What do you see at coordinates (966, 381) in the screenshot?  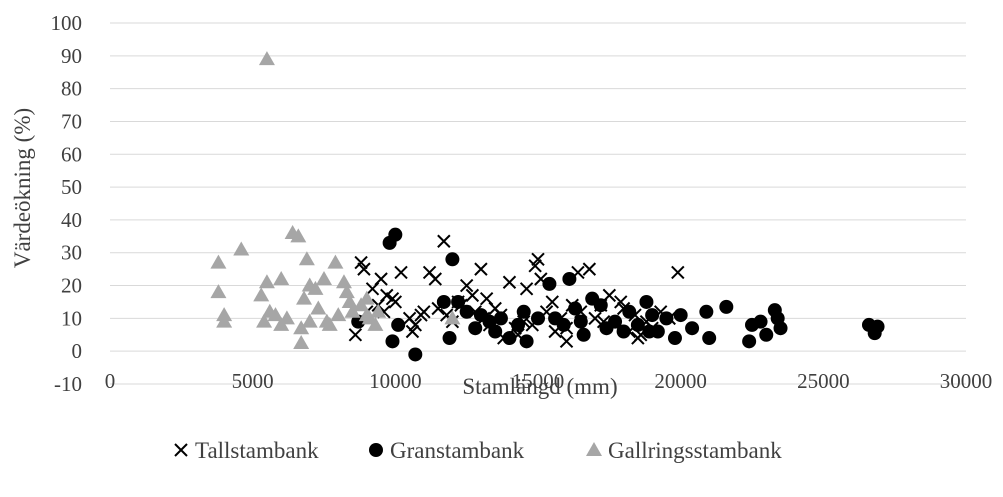 I see `x-tick-label: 30000` at bounding box center [966, 381].